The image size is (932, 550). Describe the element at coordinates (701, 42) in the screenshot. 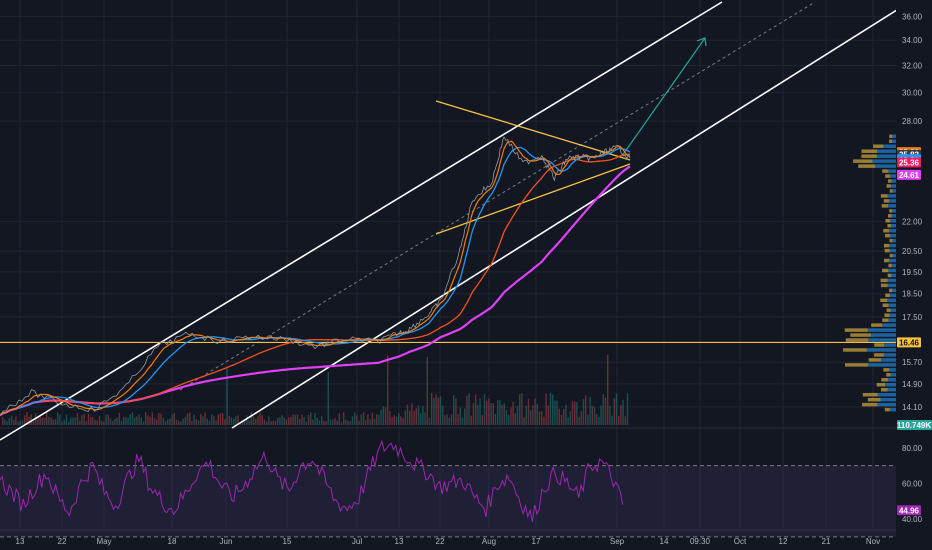

I see `projection-arrowhead` at that location.